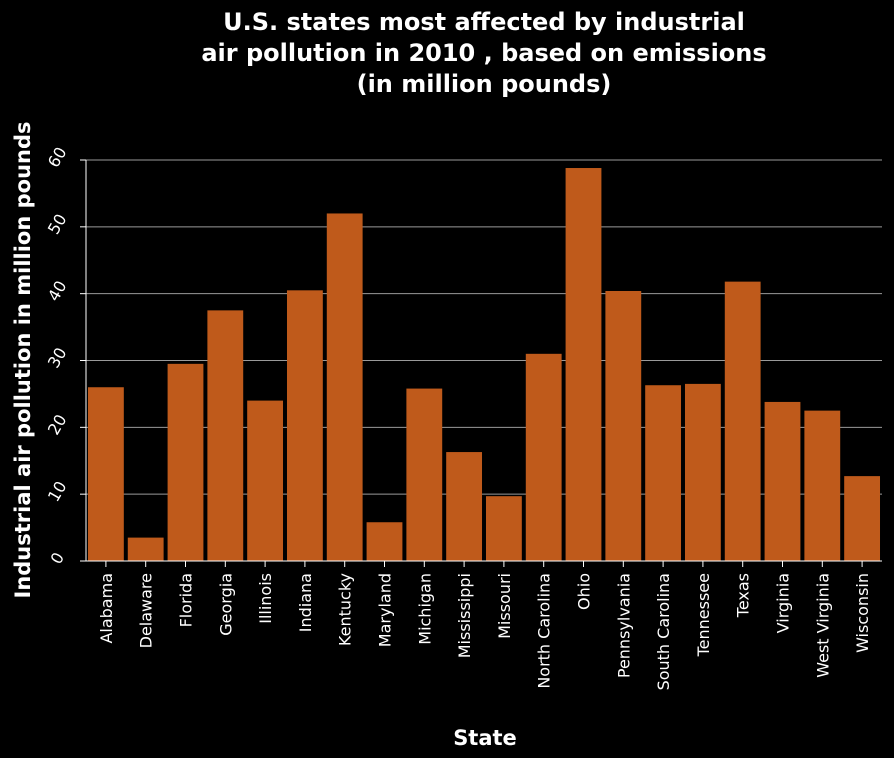 This screenshot has width=894, height=758. Describe the element at coordinates (782, 481) in the screenshot. I see `bar-virginia` at that location.